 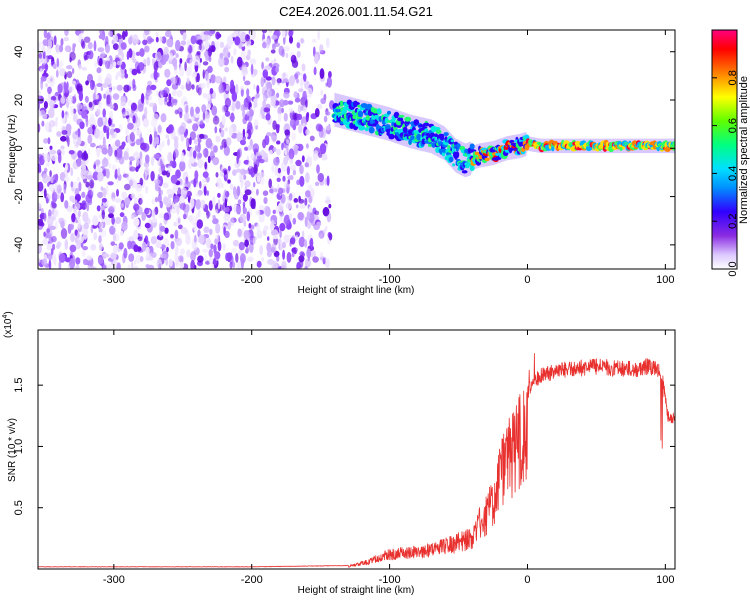 What do you see at coordinates (19, 507) in the screenshot?
I see `y-tick-label: 0.5` at bounding box center [19, 507].